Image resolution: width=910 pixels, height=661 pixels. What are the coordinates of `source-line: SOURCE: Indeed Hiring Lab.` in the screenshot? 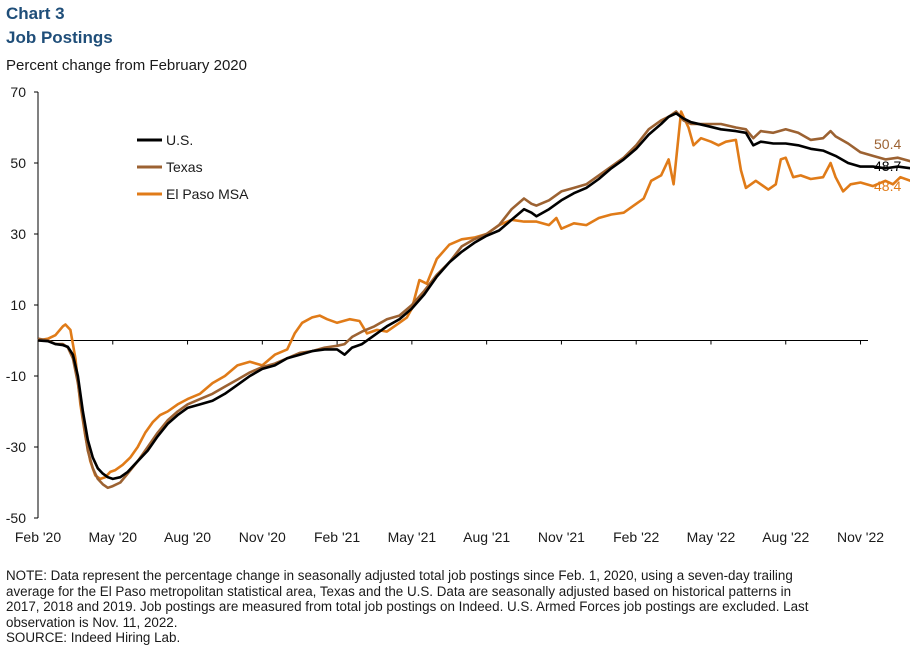 It's located at (93, 638).